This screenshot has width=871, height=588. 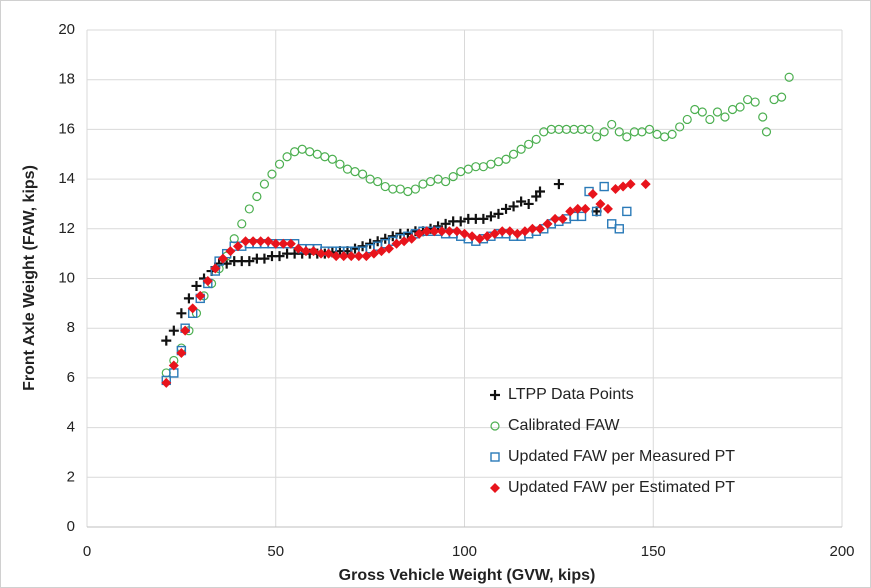 I want to click on x-tick-label: 100, so click(x=464, y=551).